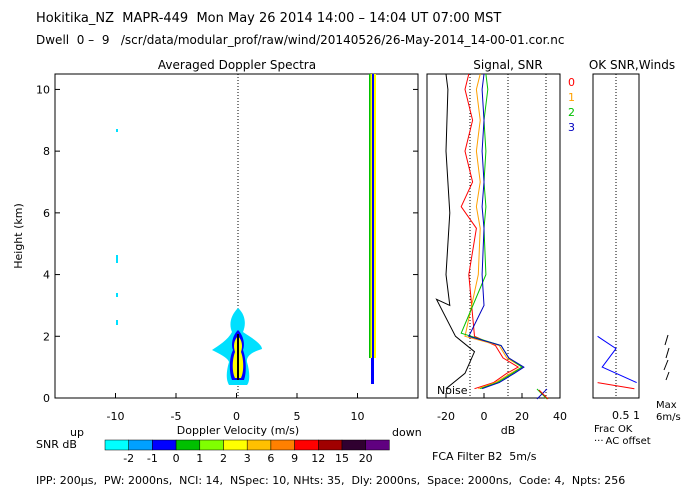 Image resolution: width=700 pixels, height=500 pixels. I want to click on height-axis-label: Height (km), so click(18, 236).